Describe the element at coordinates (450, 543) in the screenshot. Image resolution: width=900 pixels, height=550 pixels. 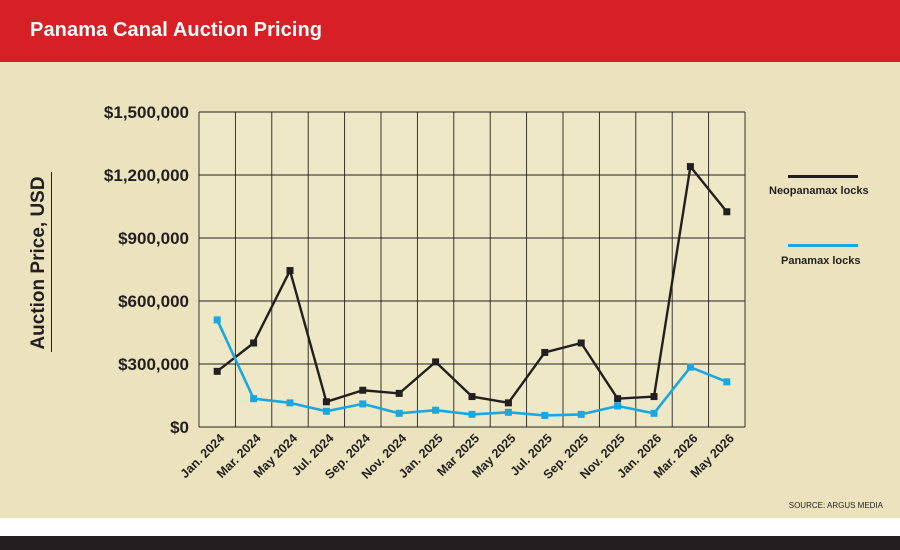
I see `footer-bar` at that location.